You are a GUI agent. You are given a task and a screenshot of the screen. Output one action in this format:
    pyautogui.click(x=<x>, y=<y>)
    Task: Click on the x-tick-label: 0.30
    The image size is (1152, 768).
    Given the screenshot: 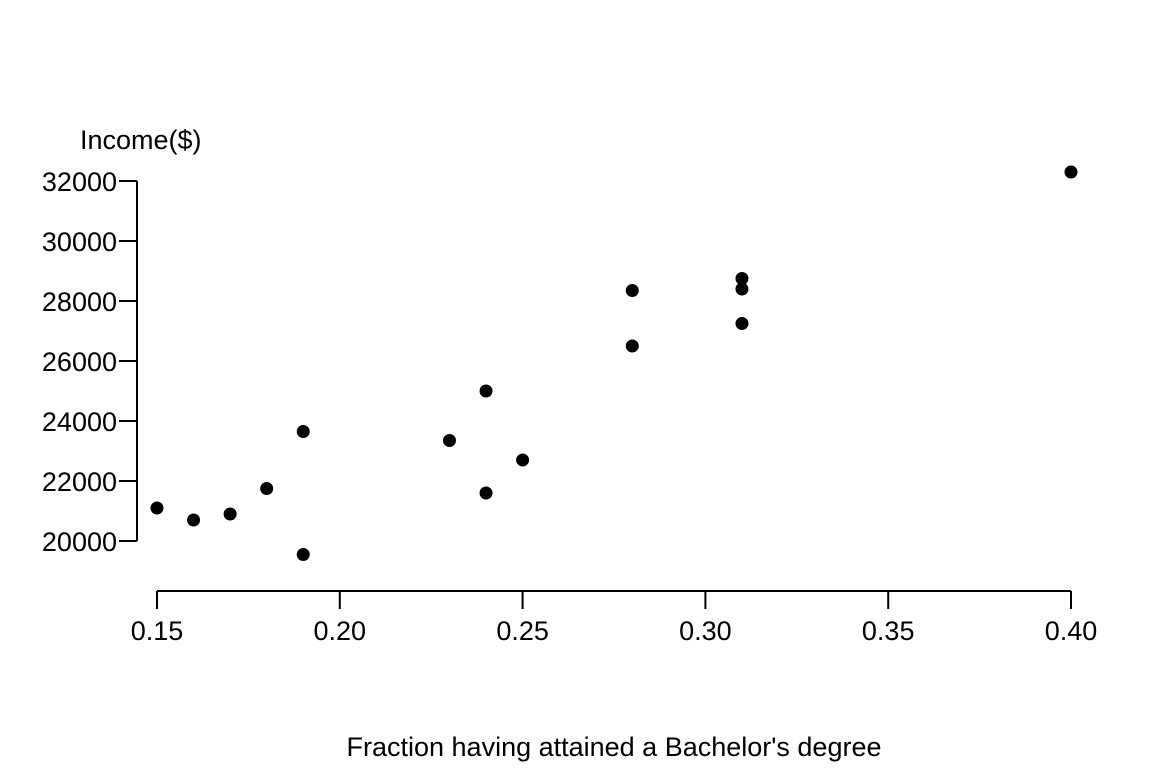 What is the action you would take?
    pyautogui.click(x=705, y=631)
    